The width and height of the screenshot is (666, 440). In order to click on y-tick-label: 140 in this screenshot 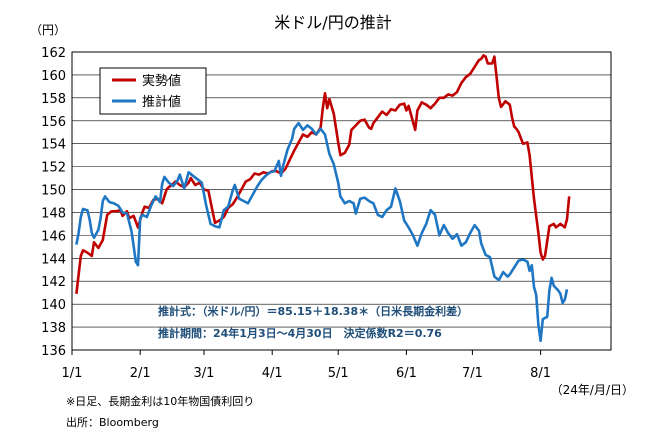, I will do `click(53, 305)`.